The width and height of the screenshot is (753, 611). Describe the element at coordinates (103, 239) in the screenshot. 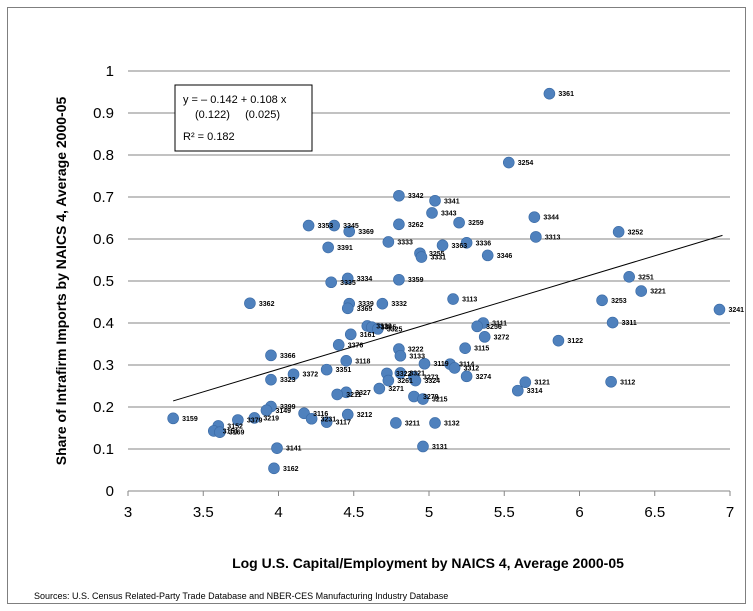

I see `y-tick-label: 0.6` at that location.